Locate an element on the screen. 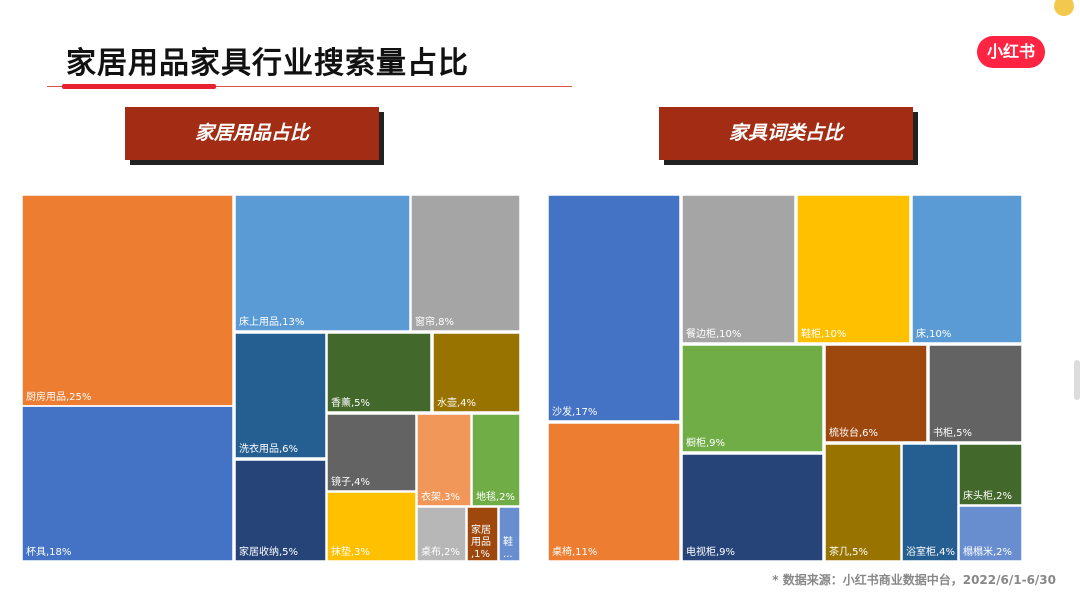 This screenshot has height=604, width=1080. treemap-label: 桌椅,11% is located at coordinates (574, 551).